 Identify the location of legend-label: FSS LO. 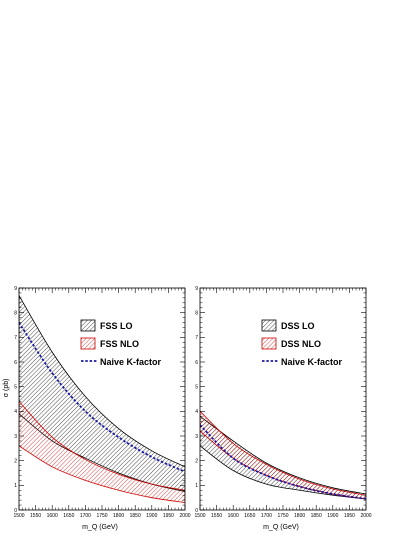
(116, 326).